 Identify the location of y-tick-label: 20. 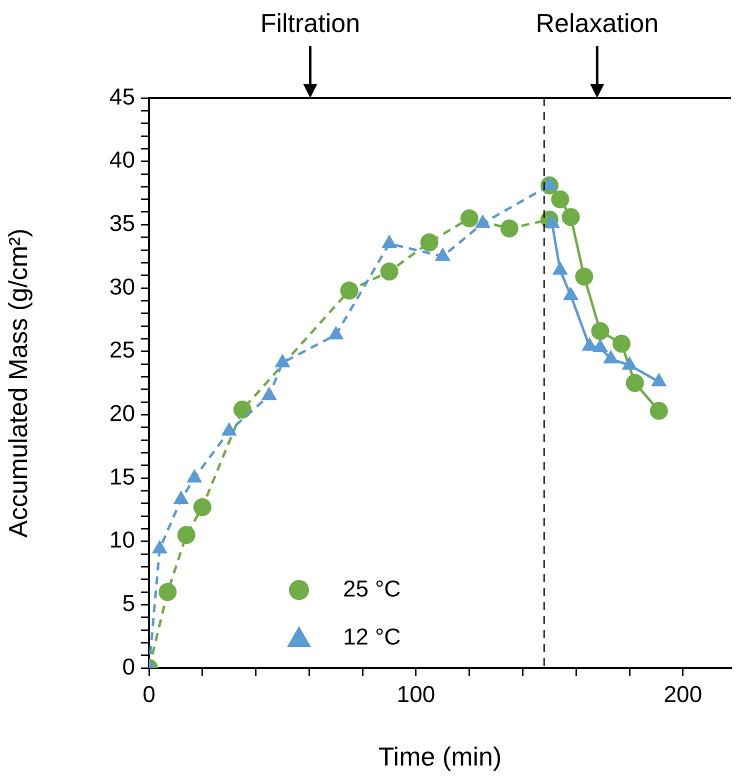
(122, 413).